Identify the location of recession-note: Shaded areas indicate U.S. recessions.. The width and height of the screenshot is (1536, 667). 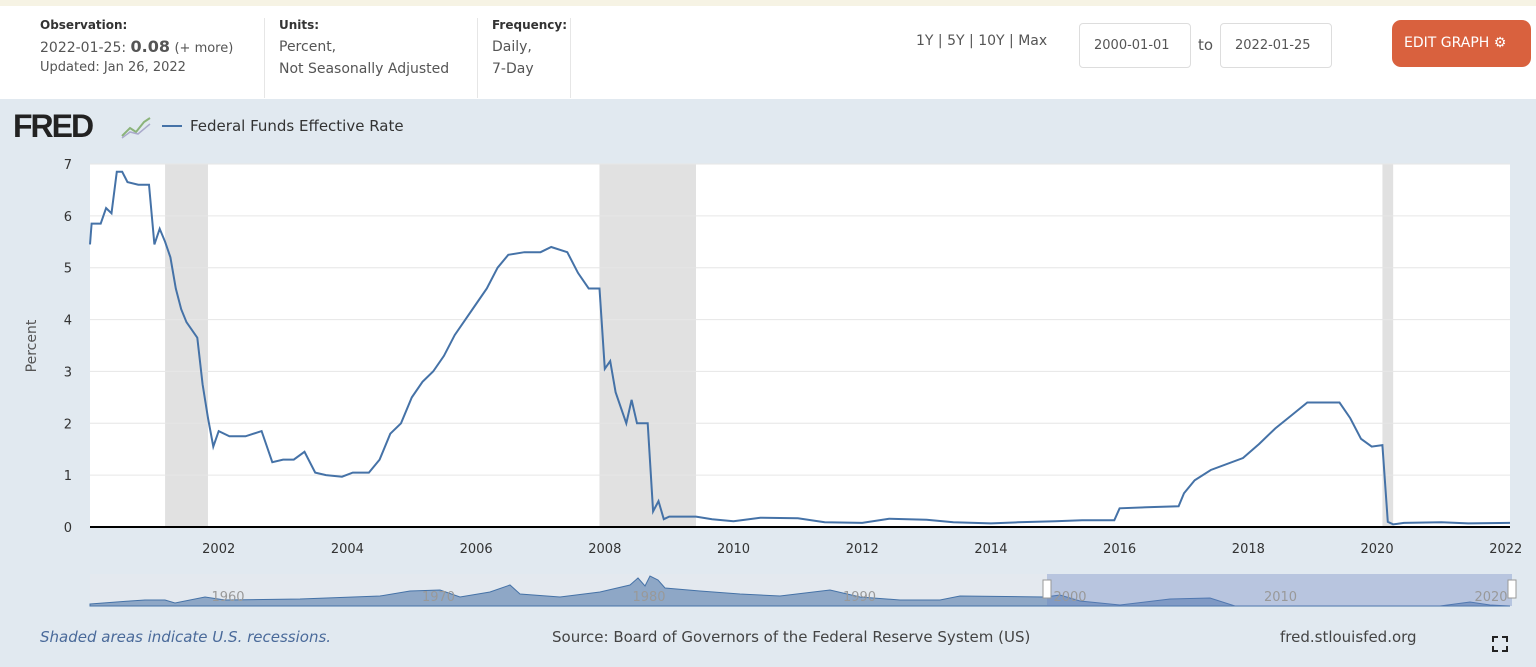
(186, 637).